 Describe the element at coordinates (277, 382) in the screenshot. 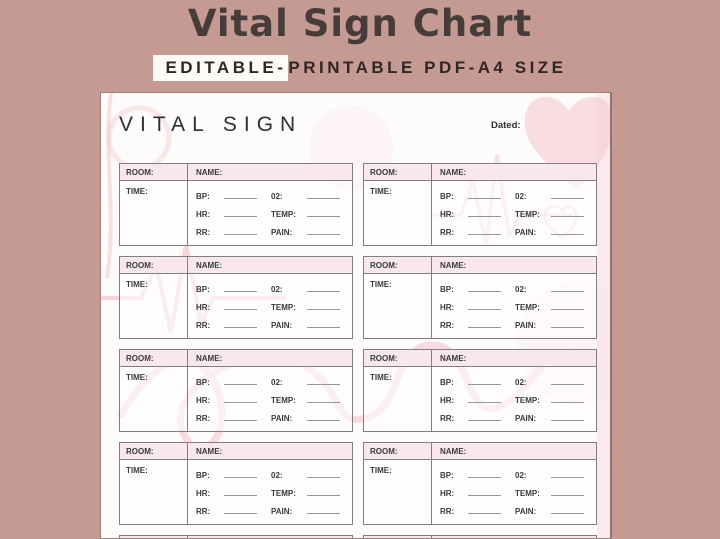

I see `o2-label: 02:` at that location.